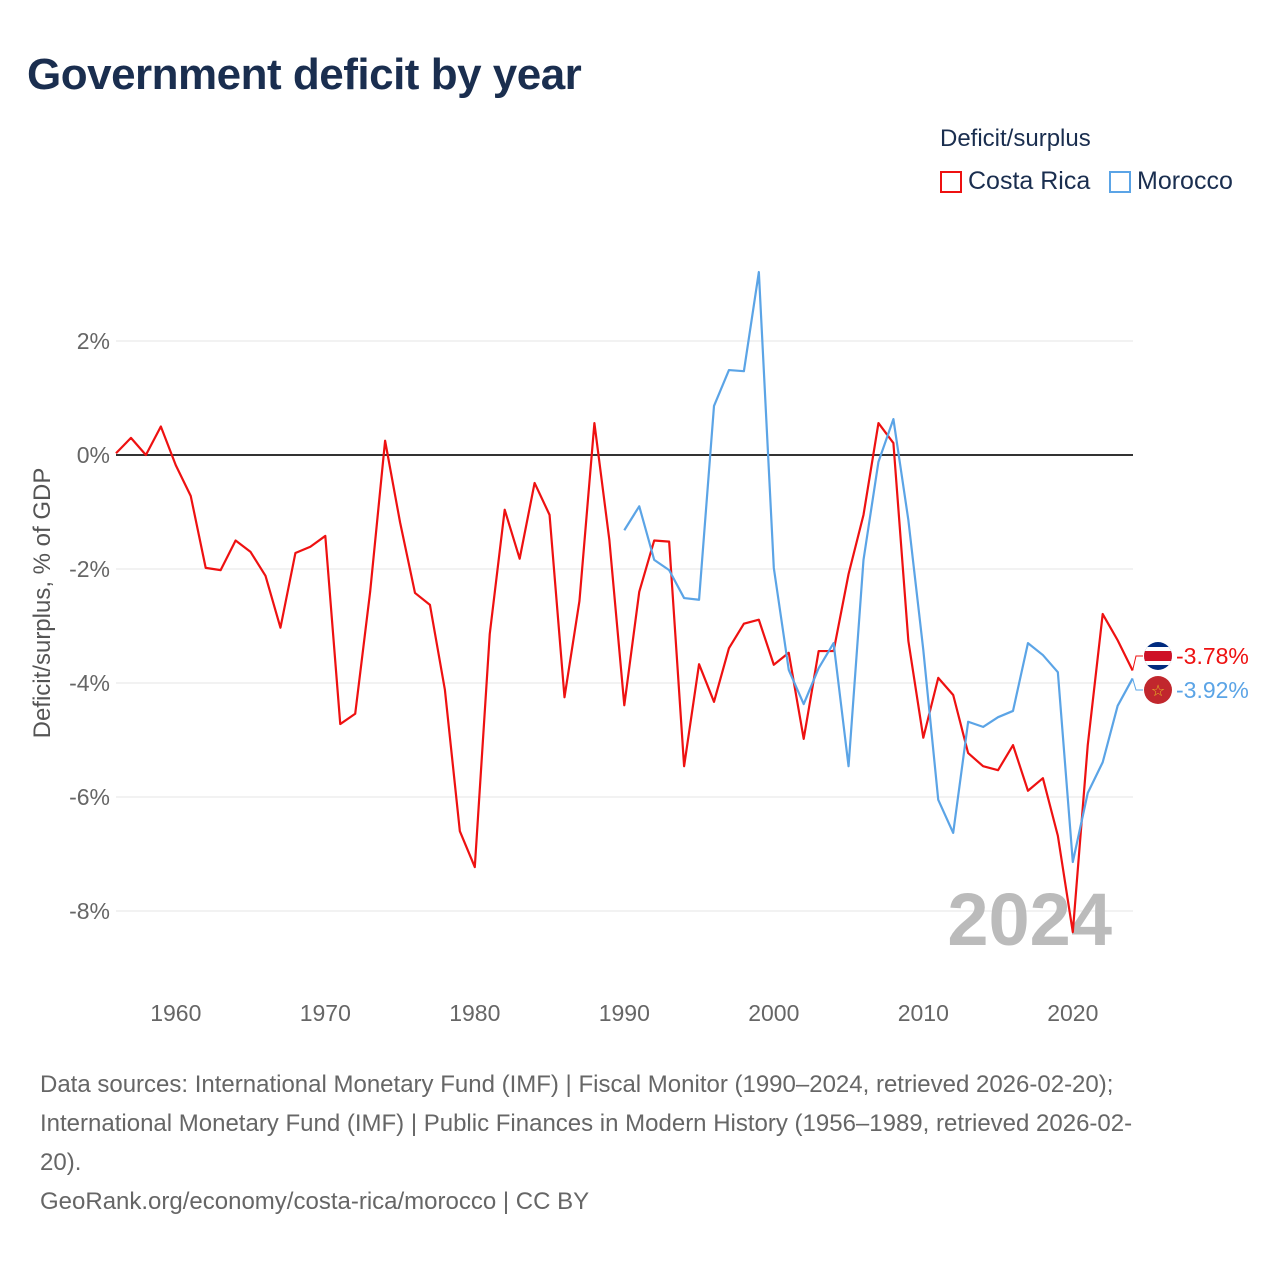 The height and width of the screenshot is (1280, 1280). I want to click on legend-title: Deficit/surplus, so click(1015, 138).